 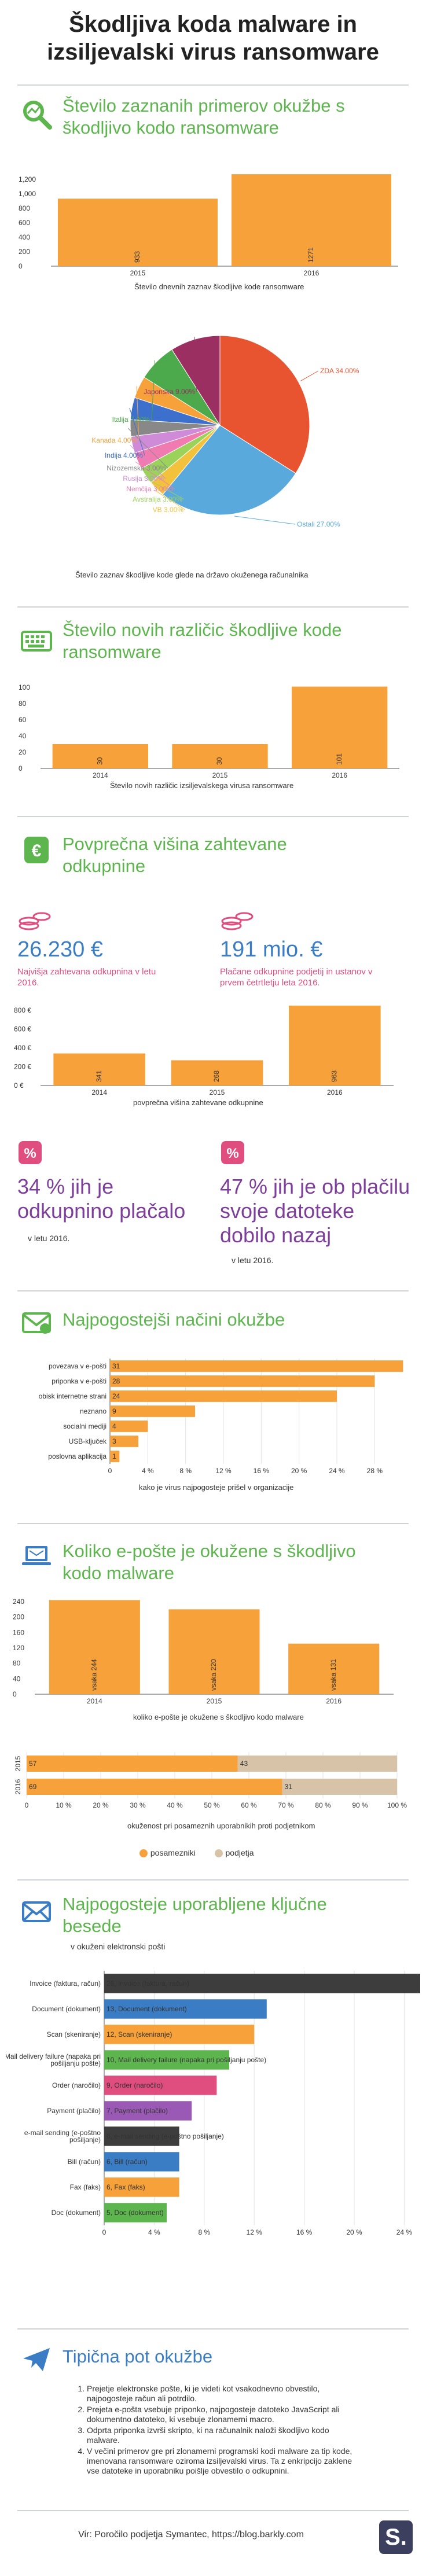 I want to click on section-title-line: Število zaznanih primerov okužbe s, so click(x=204, y=105).